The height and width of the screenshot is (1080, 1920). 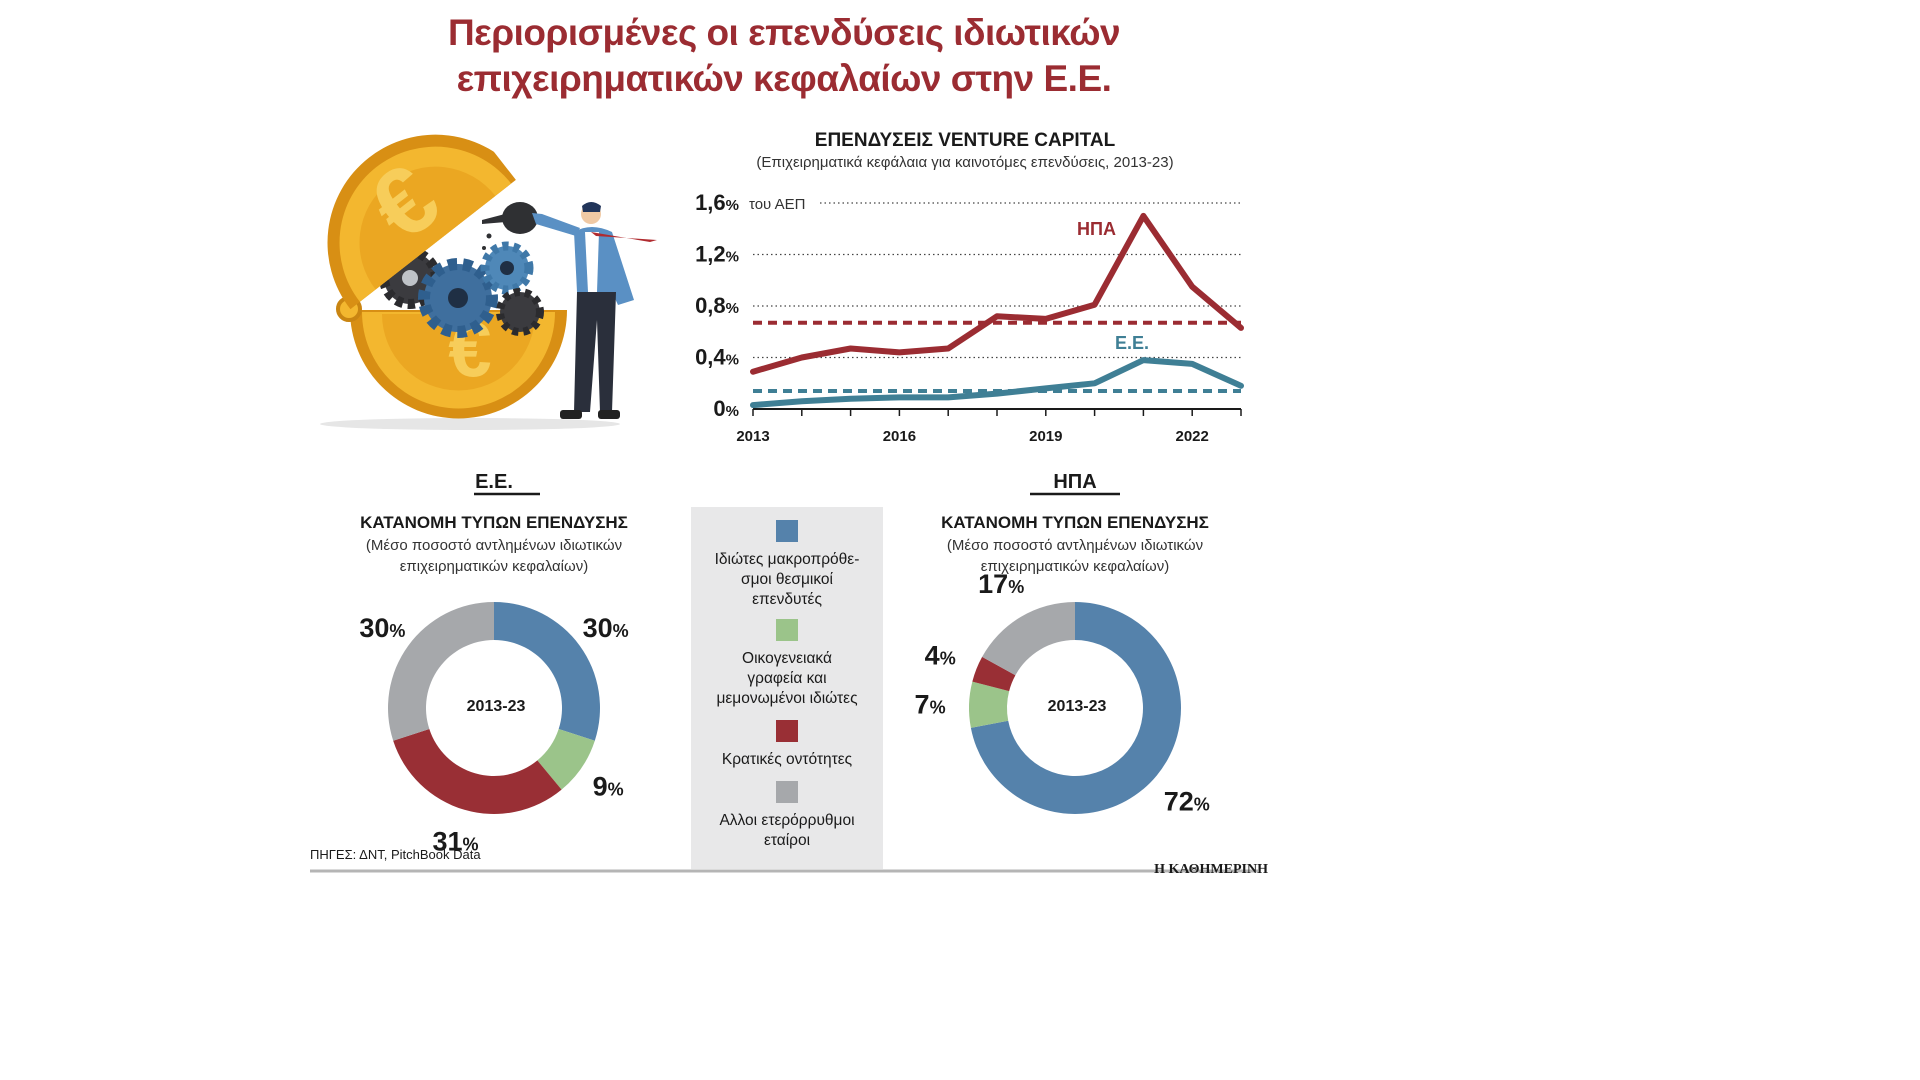 I want to click on legend-label-gray: εταίροι, so click(x=787, y=840).